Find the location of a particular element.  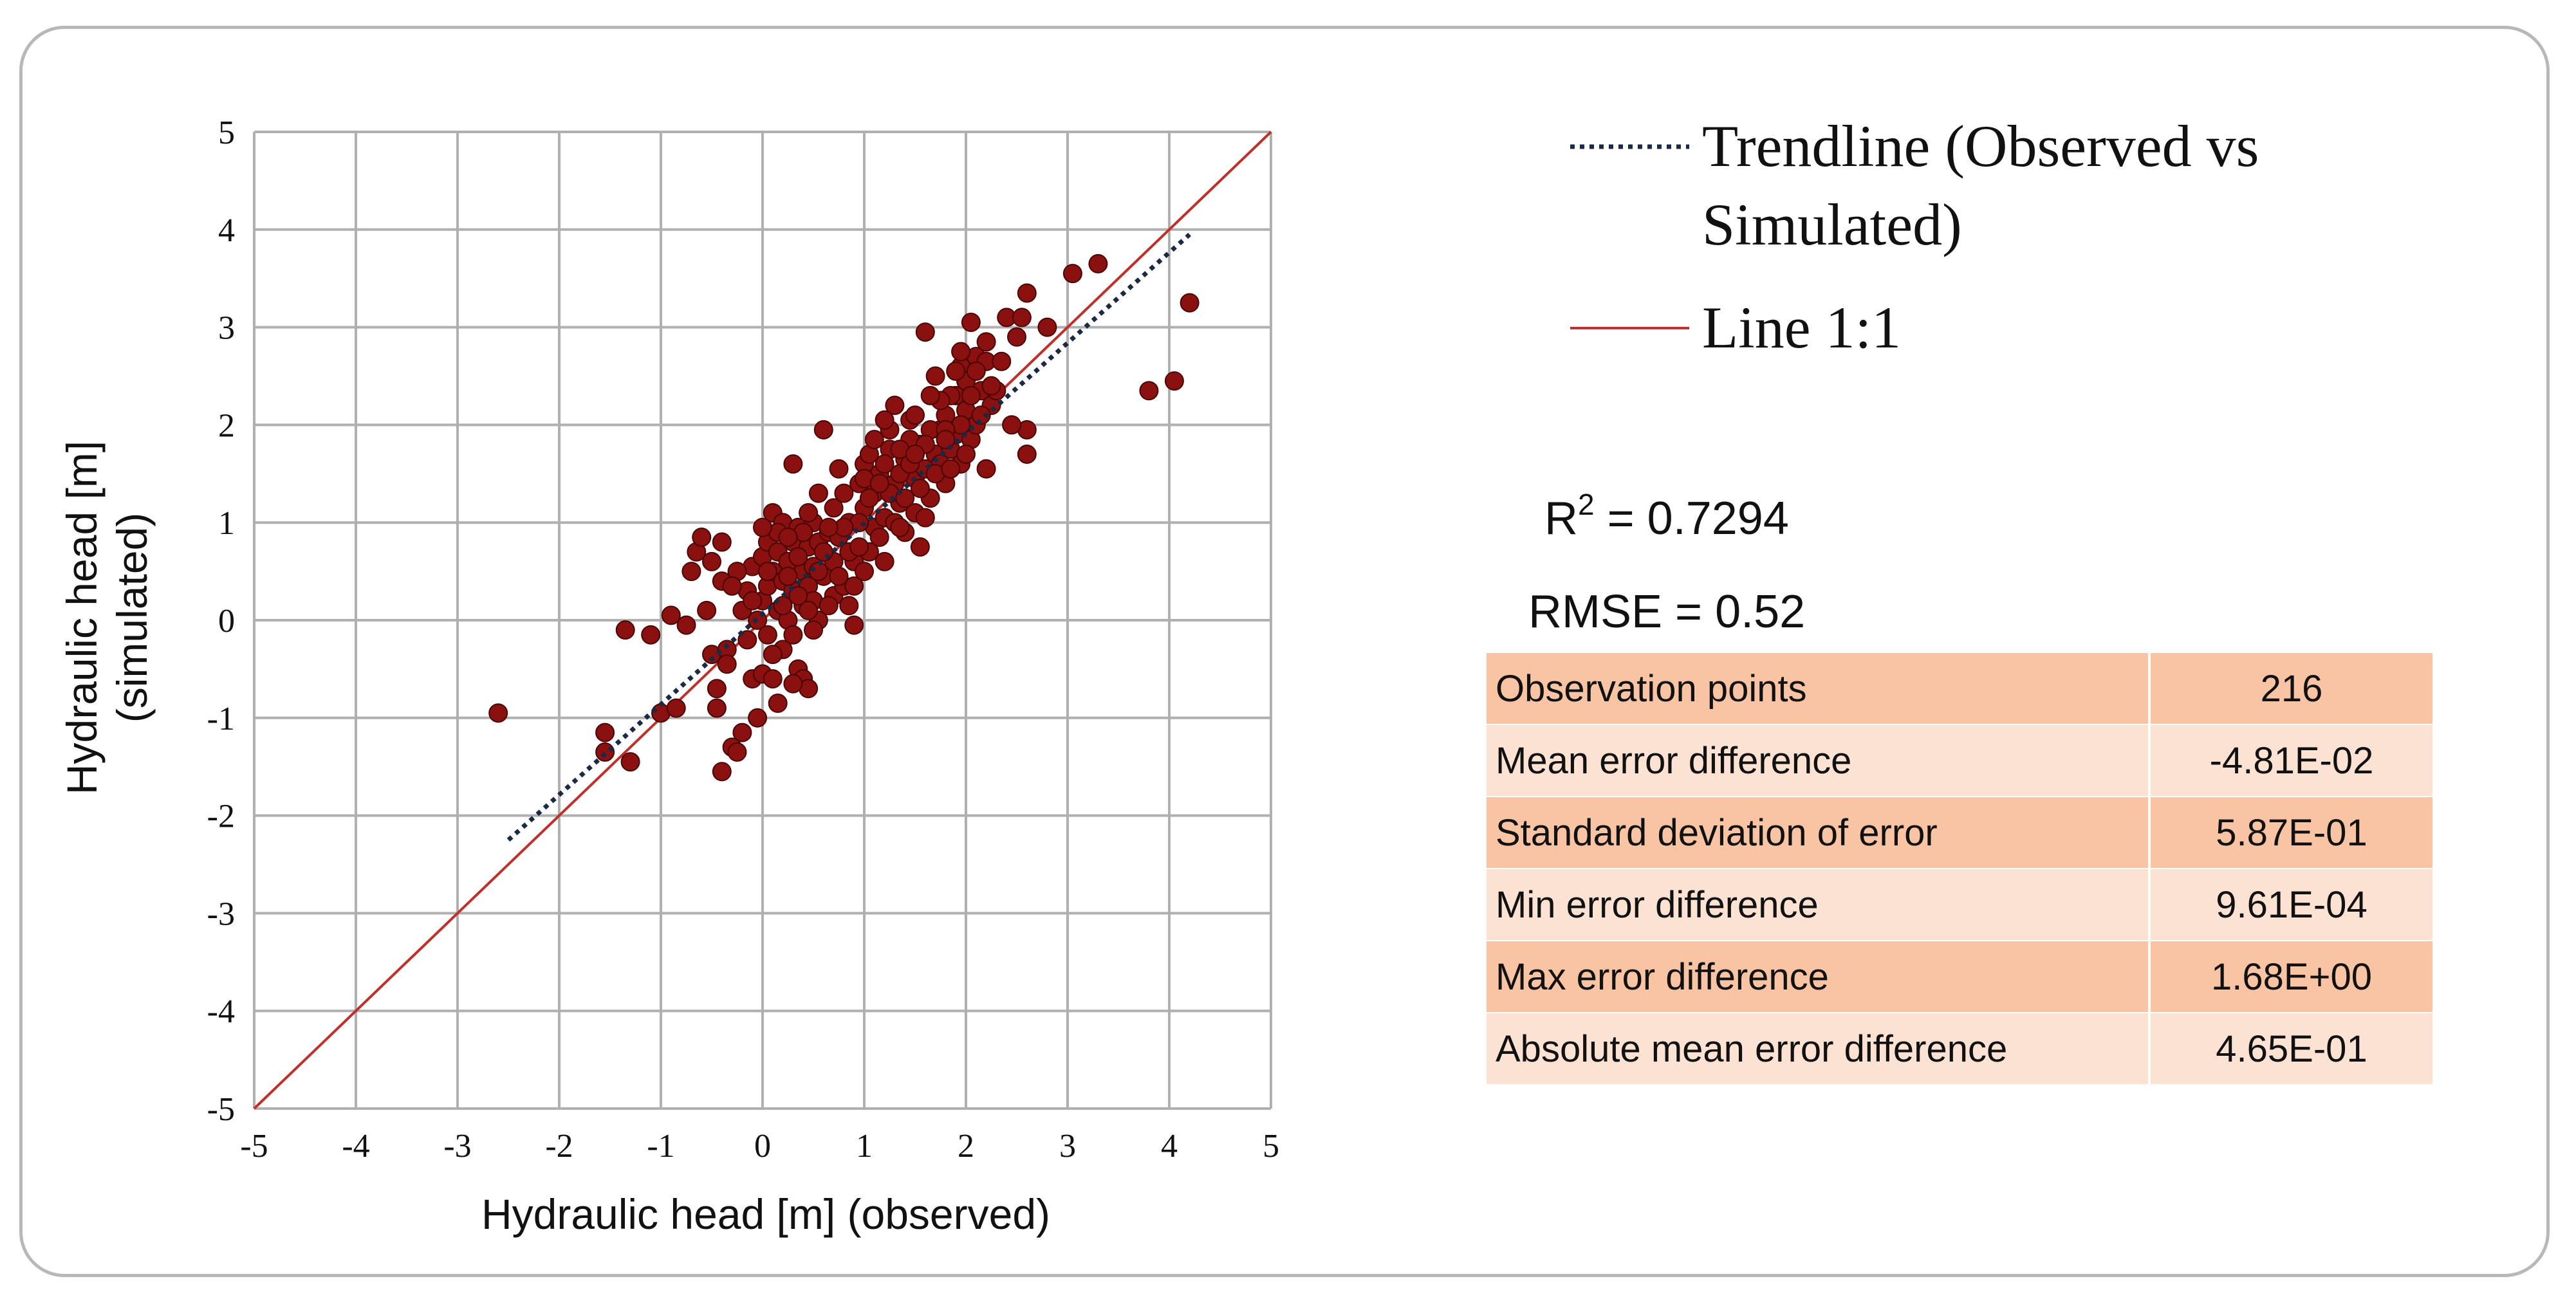

table-row: Absolute mean error difference 4.65E-01 is located at coordinates (1961, 1049).